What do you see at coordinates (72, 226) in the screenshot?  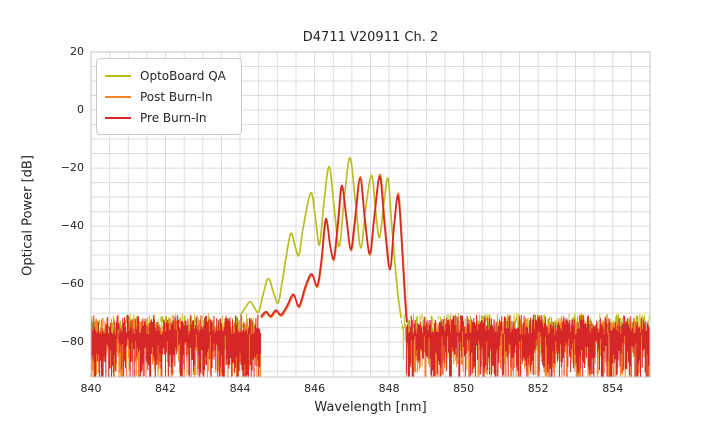 I see `y-tick-label: −40` at bounding box center [72, 226].